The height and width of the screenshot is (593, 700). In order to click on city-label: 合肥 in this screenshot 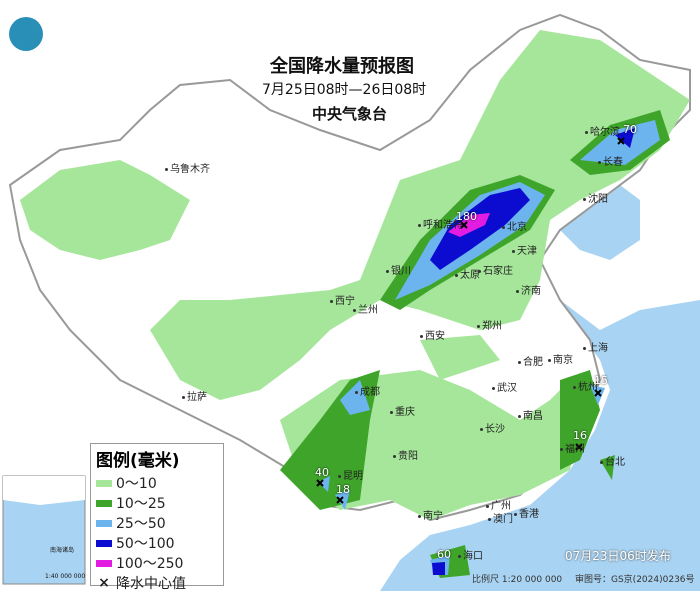, I will do `click(530, 360)`.